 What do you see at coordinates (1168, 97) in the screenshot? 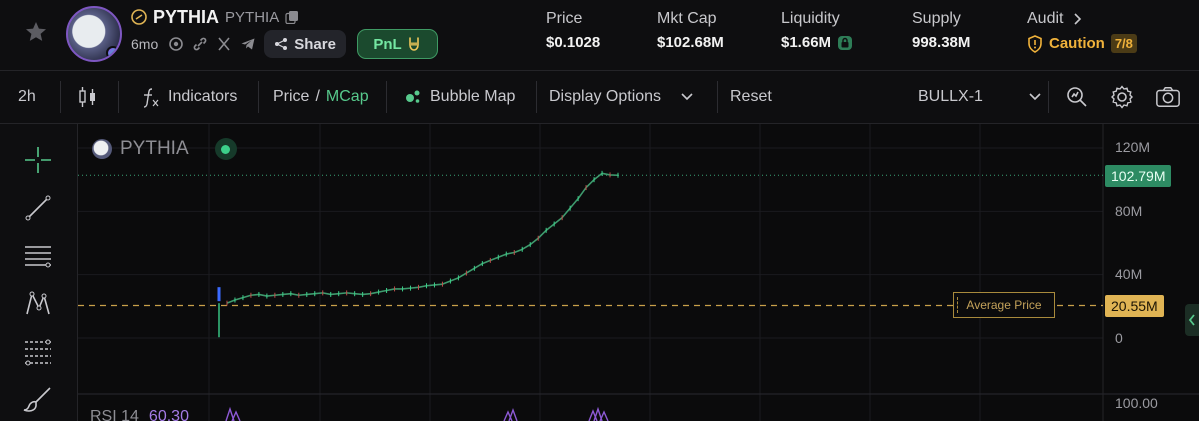
I see `camera-icon` at bounding box center [1168, 97].